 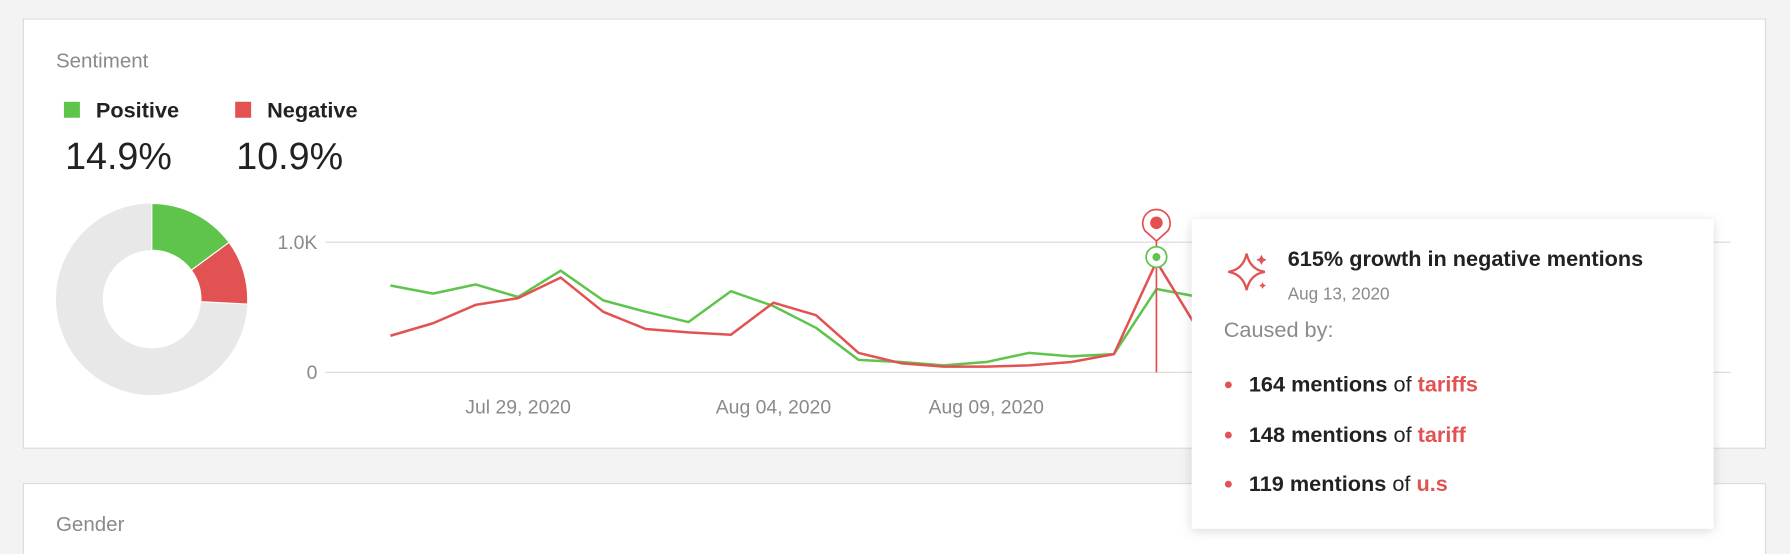 What do you see at coordinates (774, 407) in the screenshot?
I see `x-tick-label: Aug 04, 2020` at bounding box center [774, 407].